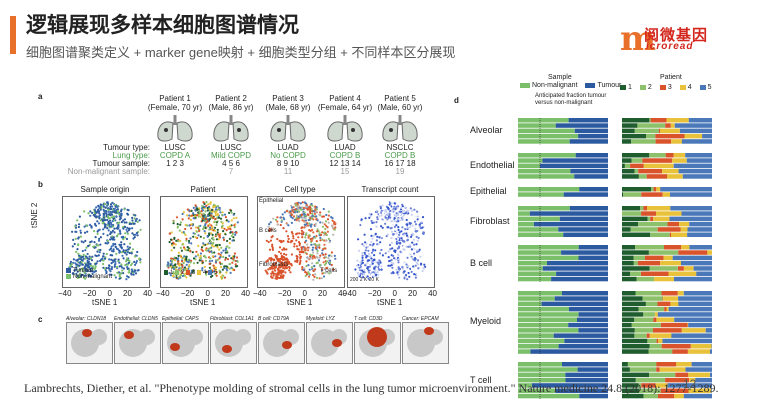  Describe the element at coordinates (456, 100) in the screenshot. I see `panel-d-letter: d` at that location.